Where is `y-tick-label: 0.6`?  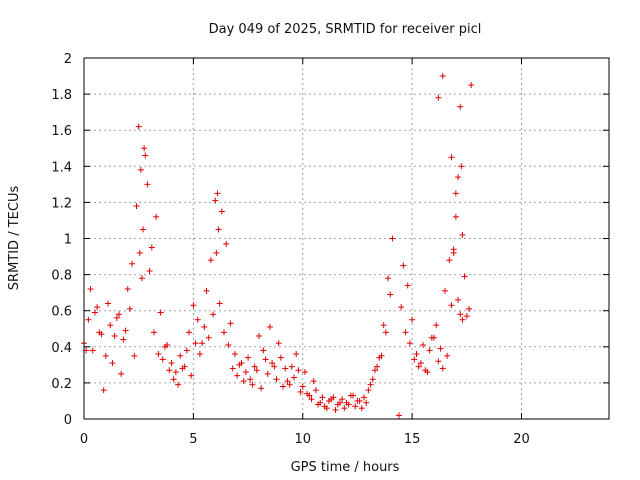
y-tick-label: 0.6 is located at coordinates (61, 312).